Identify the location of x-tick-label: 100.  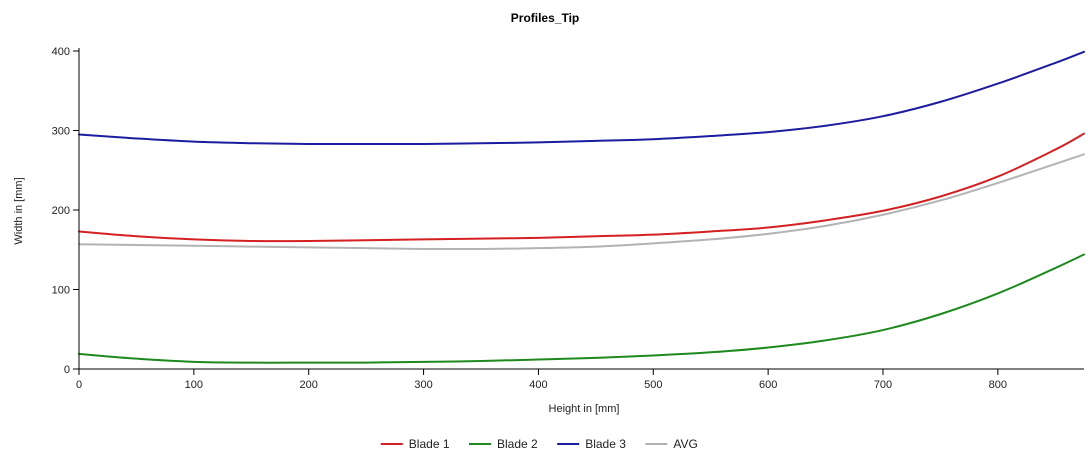
(194, 385).